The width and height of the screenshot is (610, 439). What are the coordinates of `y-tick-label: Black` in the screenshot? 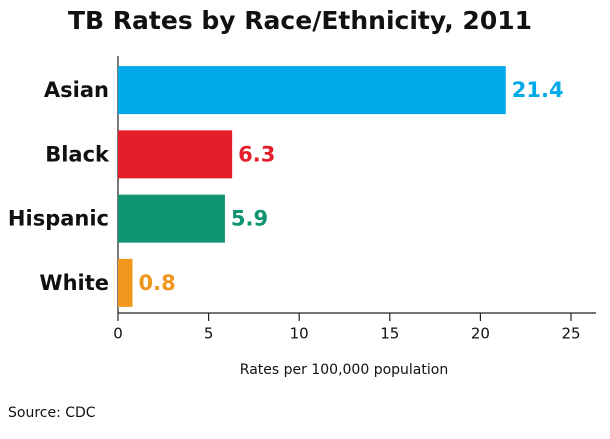 It's located at (77, 154).